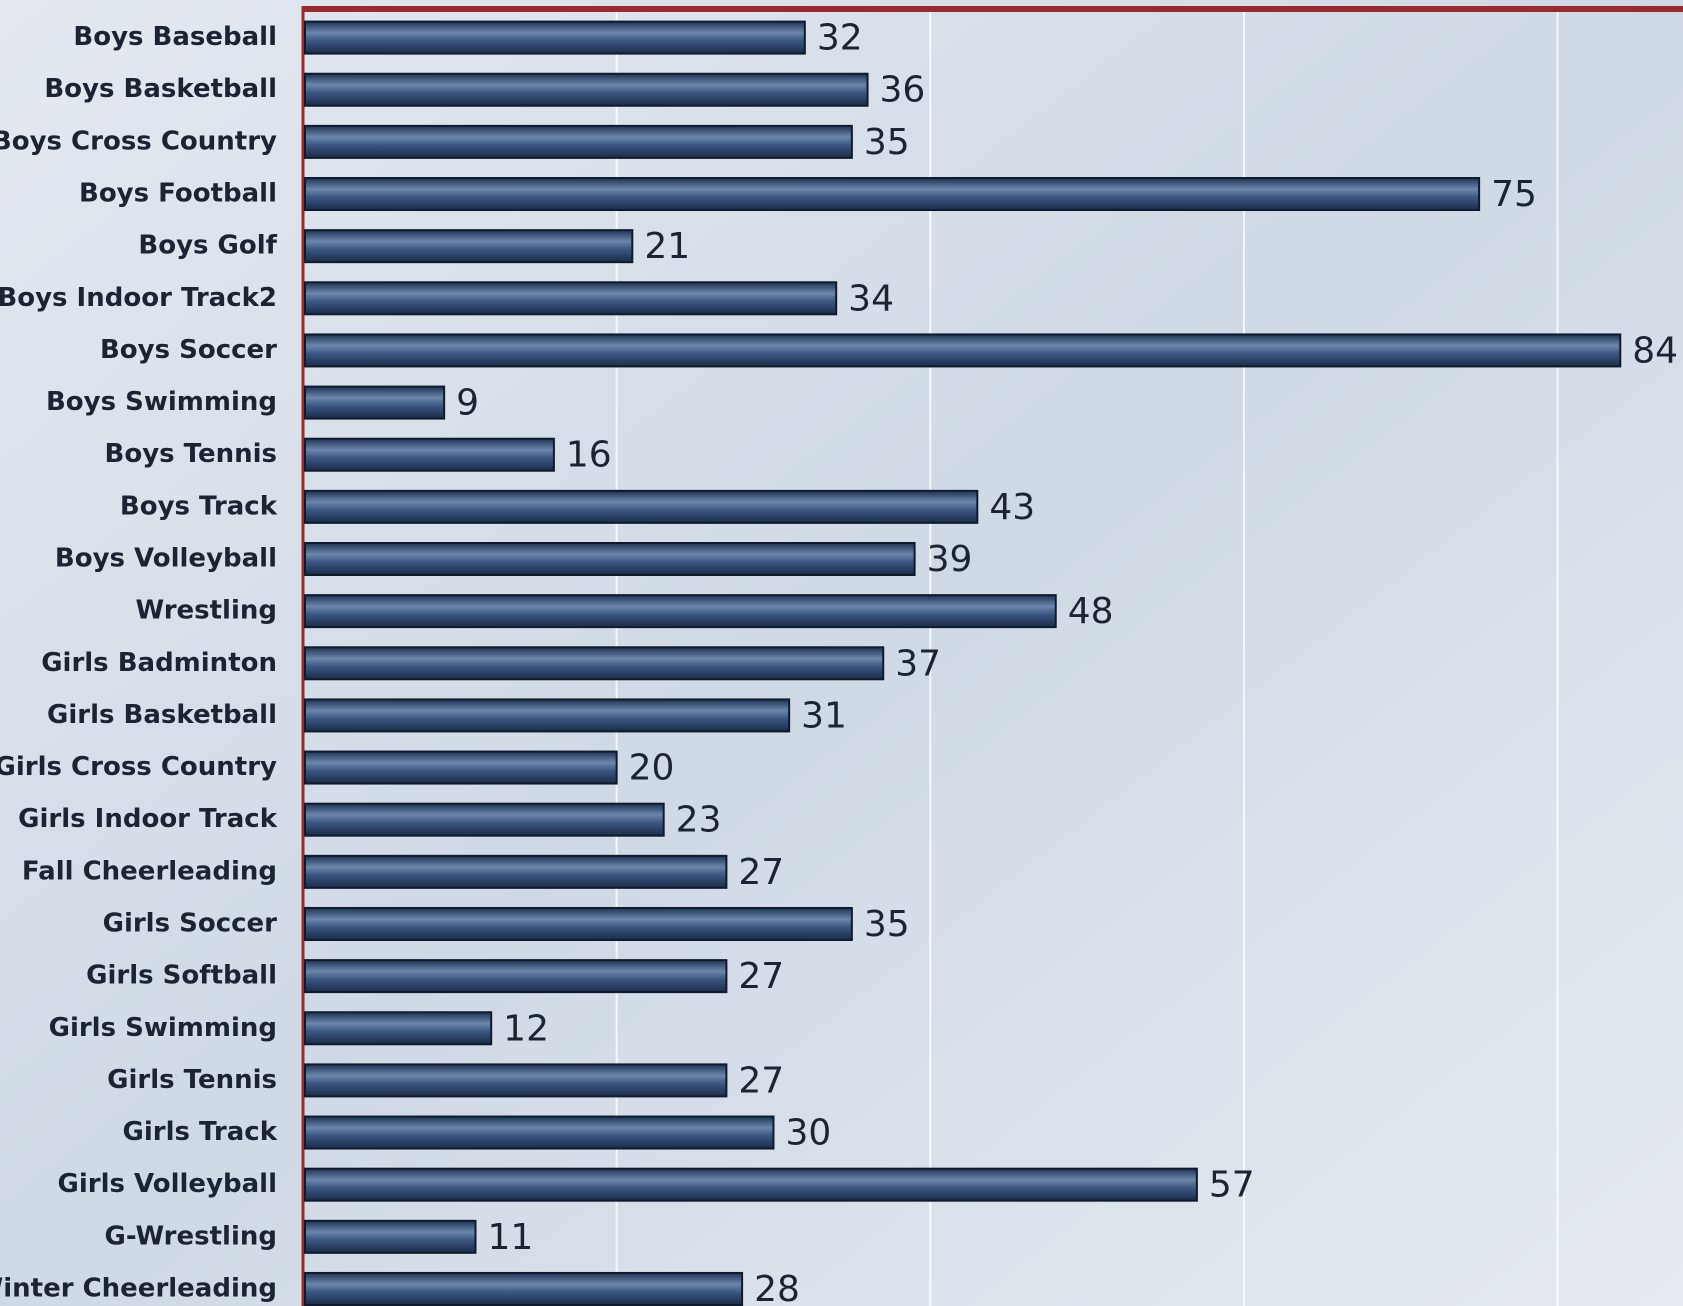 This screenshot has height=1306, width=1683. I want to click on value-label: 57, so click(1232, 1185).